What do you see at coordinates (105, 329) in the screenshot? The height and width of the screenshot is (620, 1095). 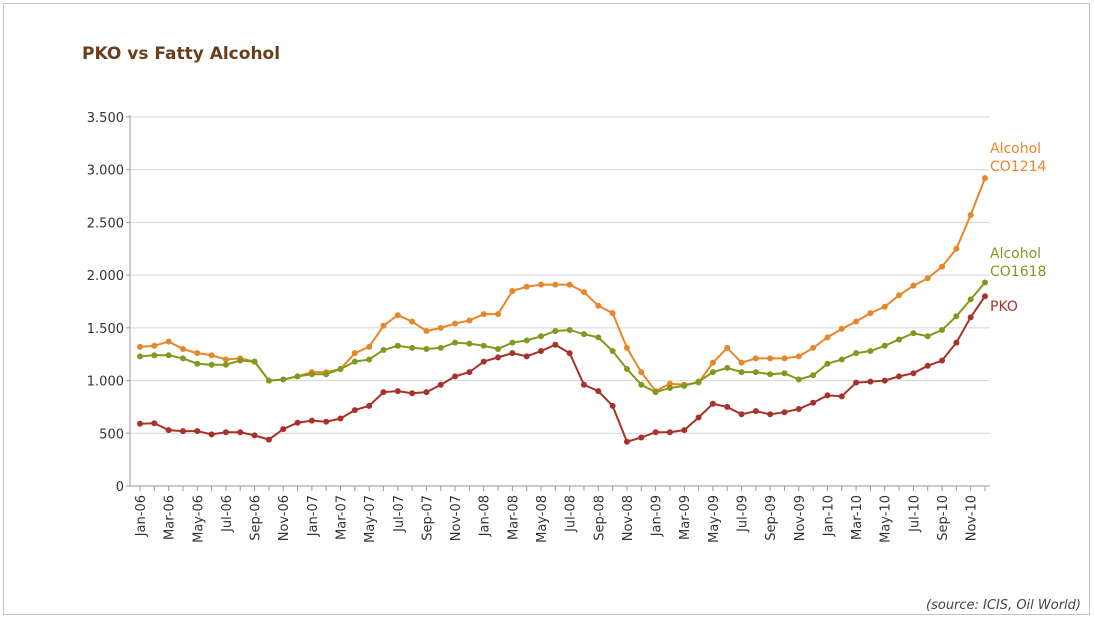 I see `y-tick-label: 1.500` at bounding box center [105, 329].